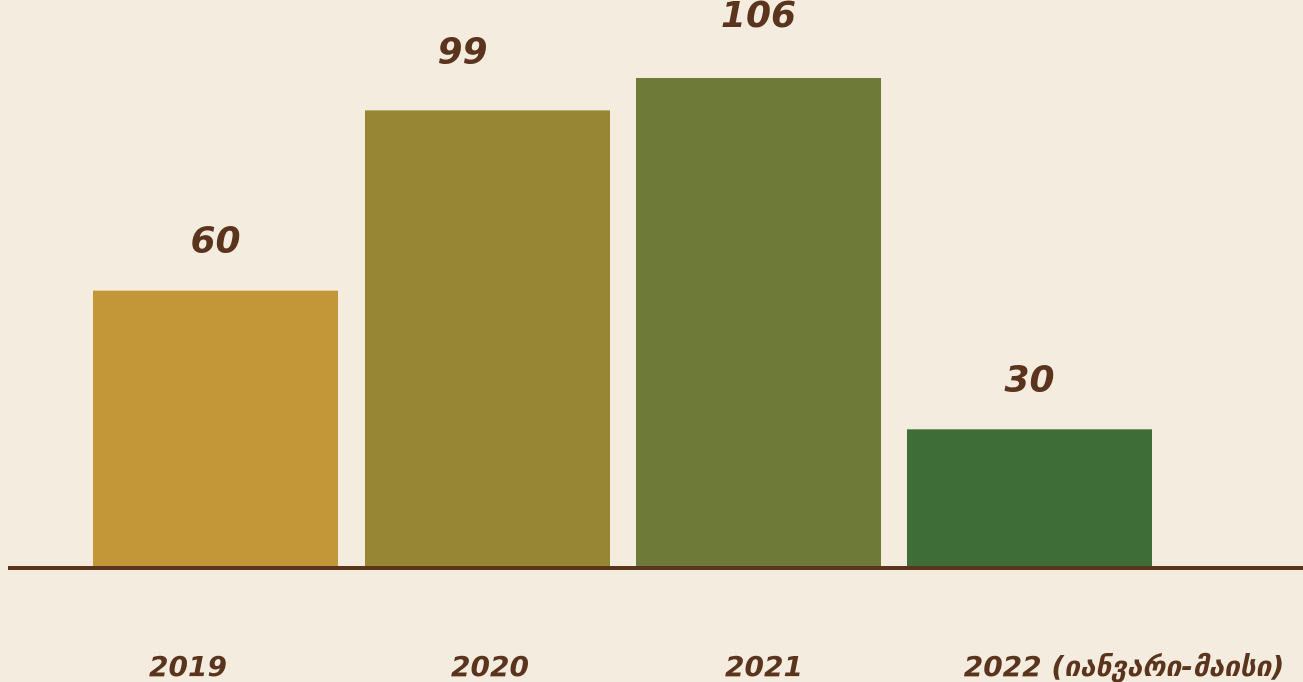 Image resolution: width=1303 pixels, height=682 pixels. Describe the element at coordinates (462, 51) in the screenshot. I see `data-label-2020: 99` at that location.